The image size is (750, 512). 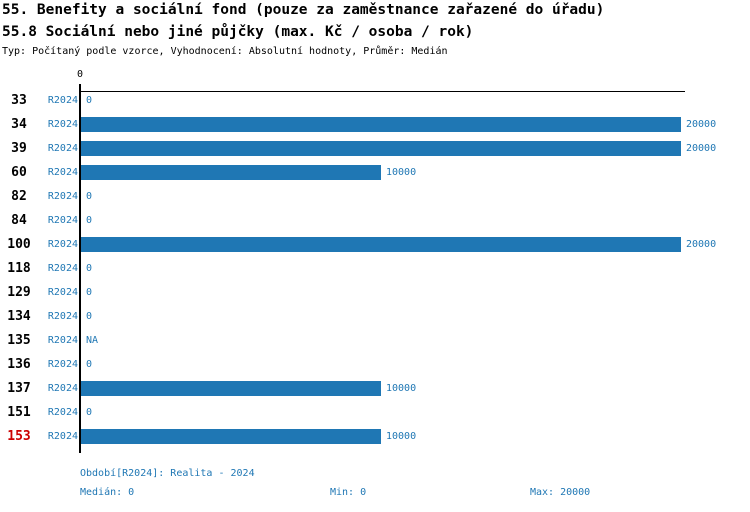 I want to click on chart-row: 129 R2024 0, so click(x=375, y=293).